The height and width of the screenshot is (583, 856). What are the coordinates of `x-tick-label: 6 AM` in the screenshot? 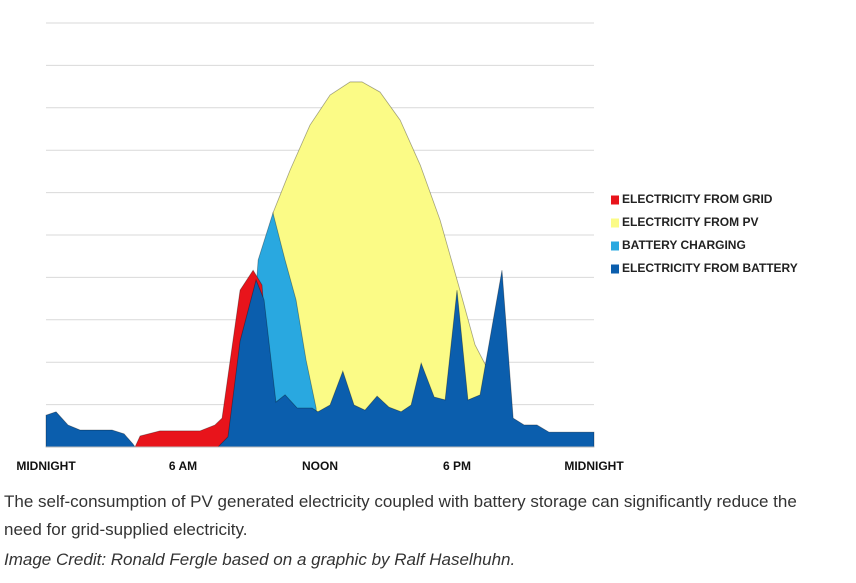 It's located at (183, 466).